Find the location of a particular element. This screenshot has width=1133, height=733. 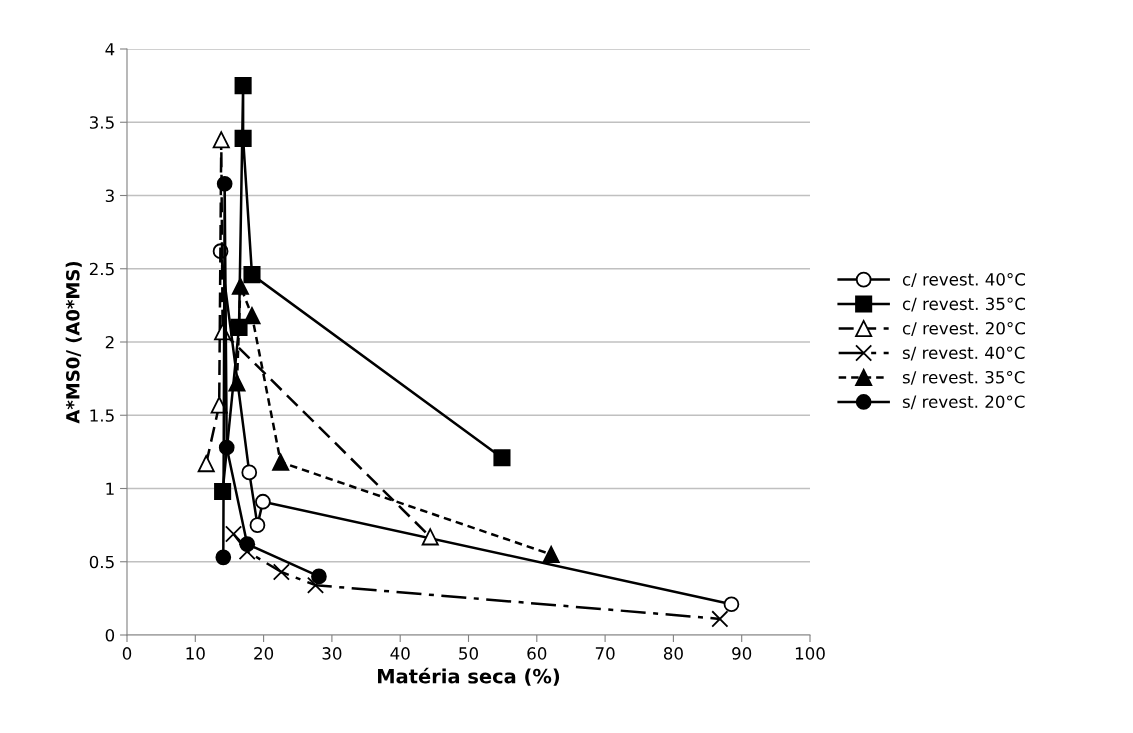

x-tick-label: 40 is located at coordinates (400, 653).